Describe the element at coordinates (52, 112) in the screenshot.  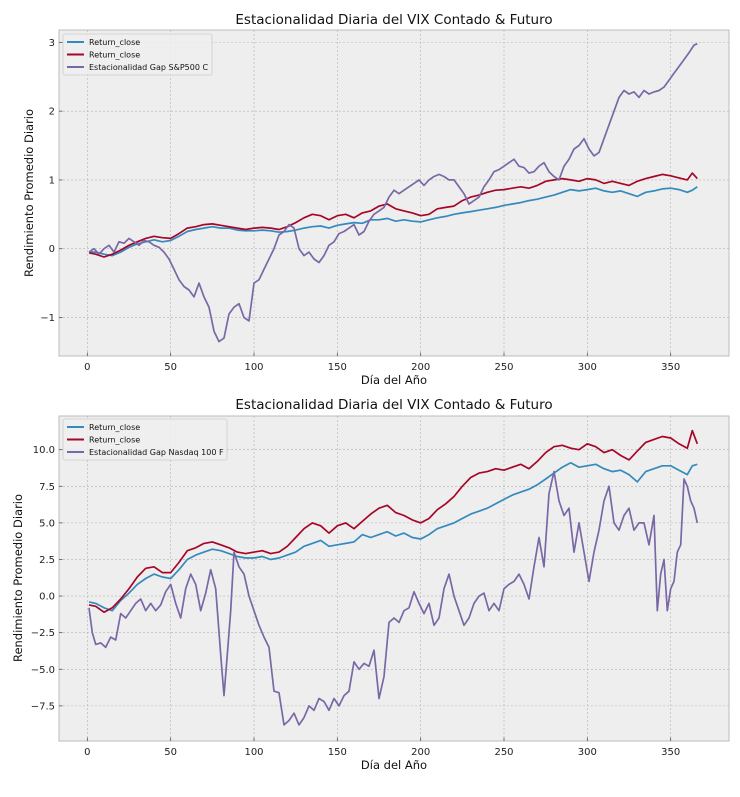
I see `y-tick-label: 2` at that location.